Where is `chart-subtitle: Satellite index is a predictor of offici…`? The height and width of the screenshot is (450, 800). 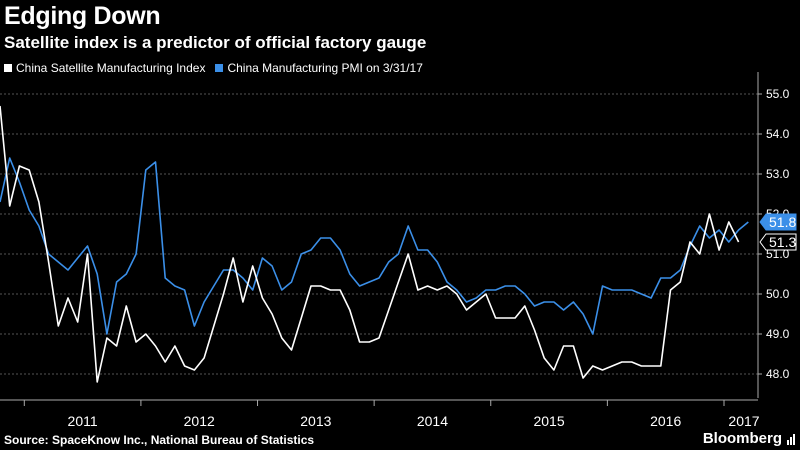 chart-subtitle: Satellite index is a predictor of offici… is located at coordinates (215, 42).